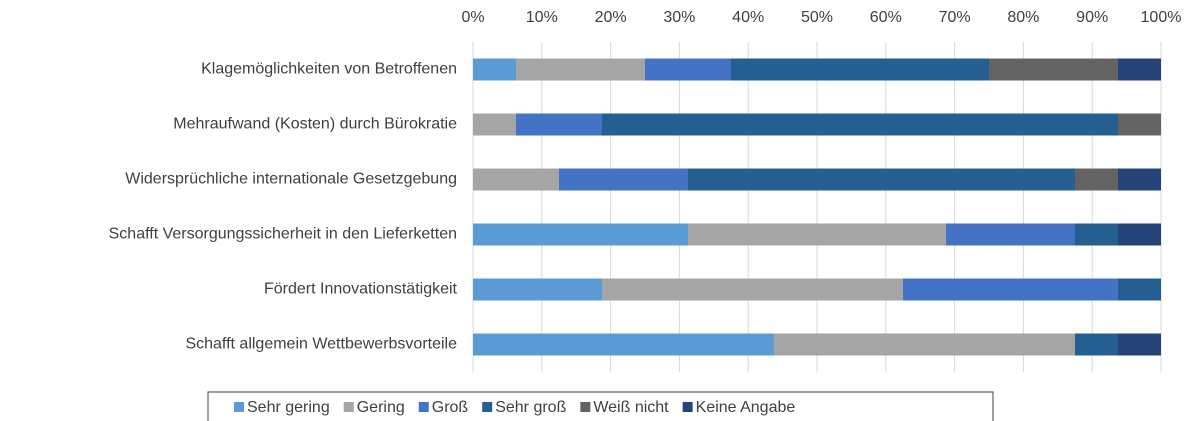 The width and height of the screenshot is (1190, 421). I want to click on x-tick-label: 60%, so click(886, 17).